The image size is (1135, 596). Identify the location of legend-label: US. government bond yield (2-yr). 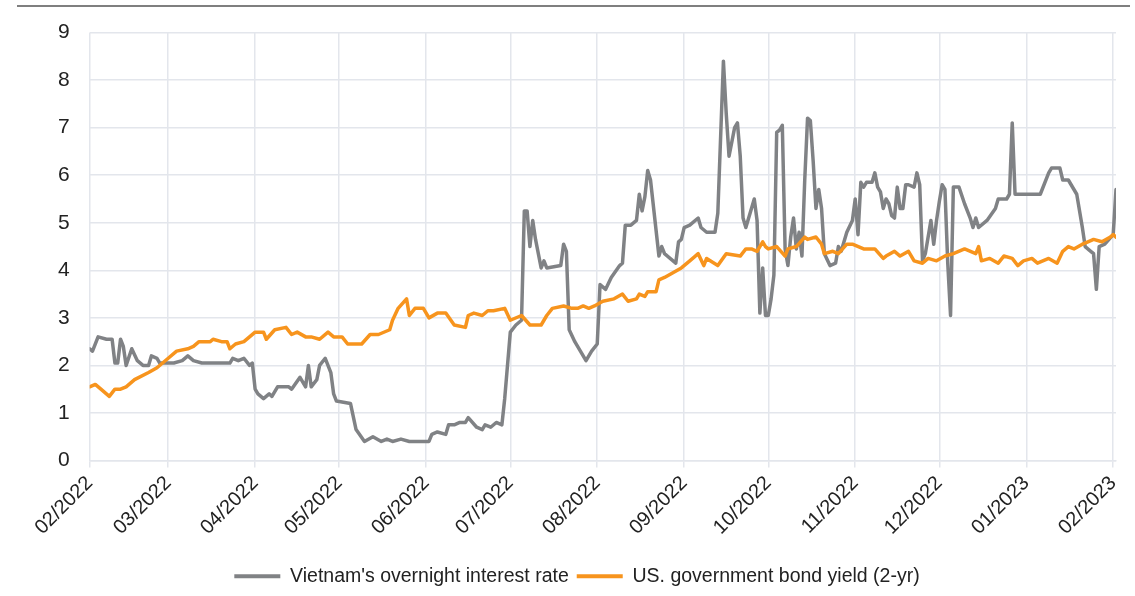
(776, 574).